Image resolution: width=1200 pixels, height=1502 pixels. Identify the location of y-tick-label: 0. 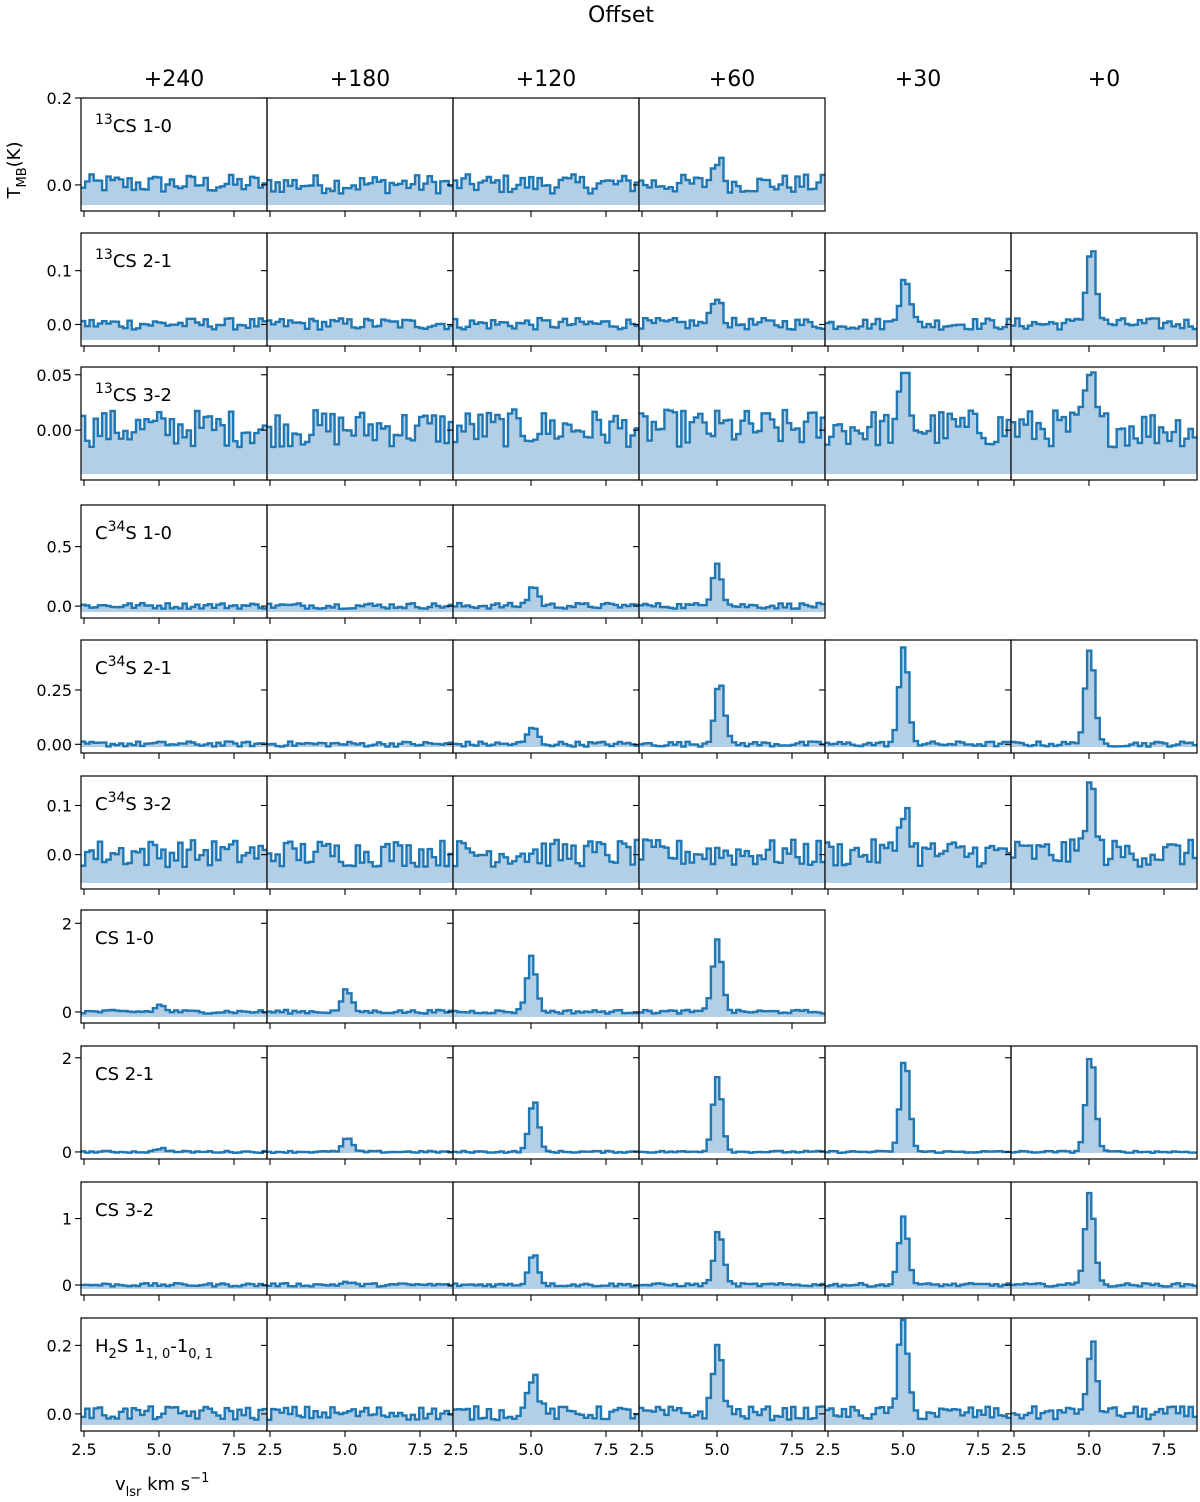
(67, 1285).